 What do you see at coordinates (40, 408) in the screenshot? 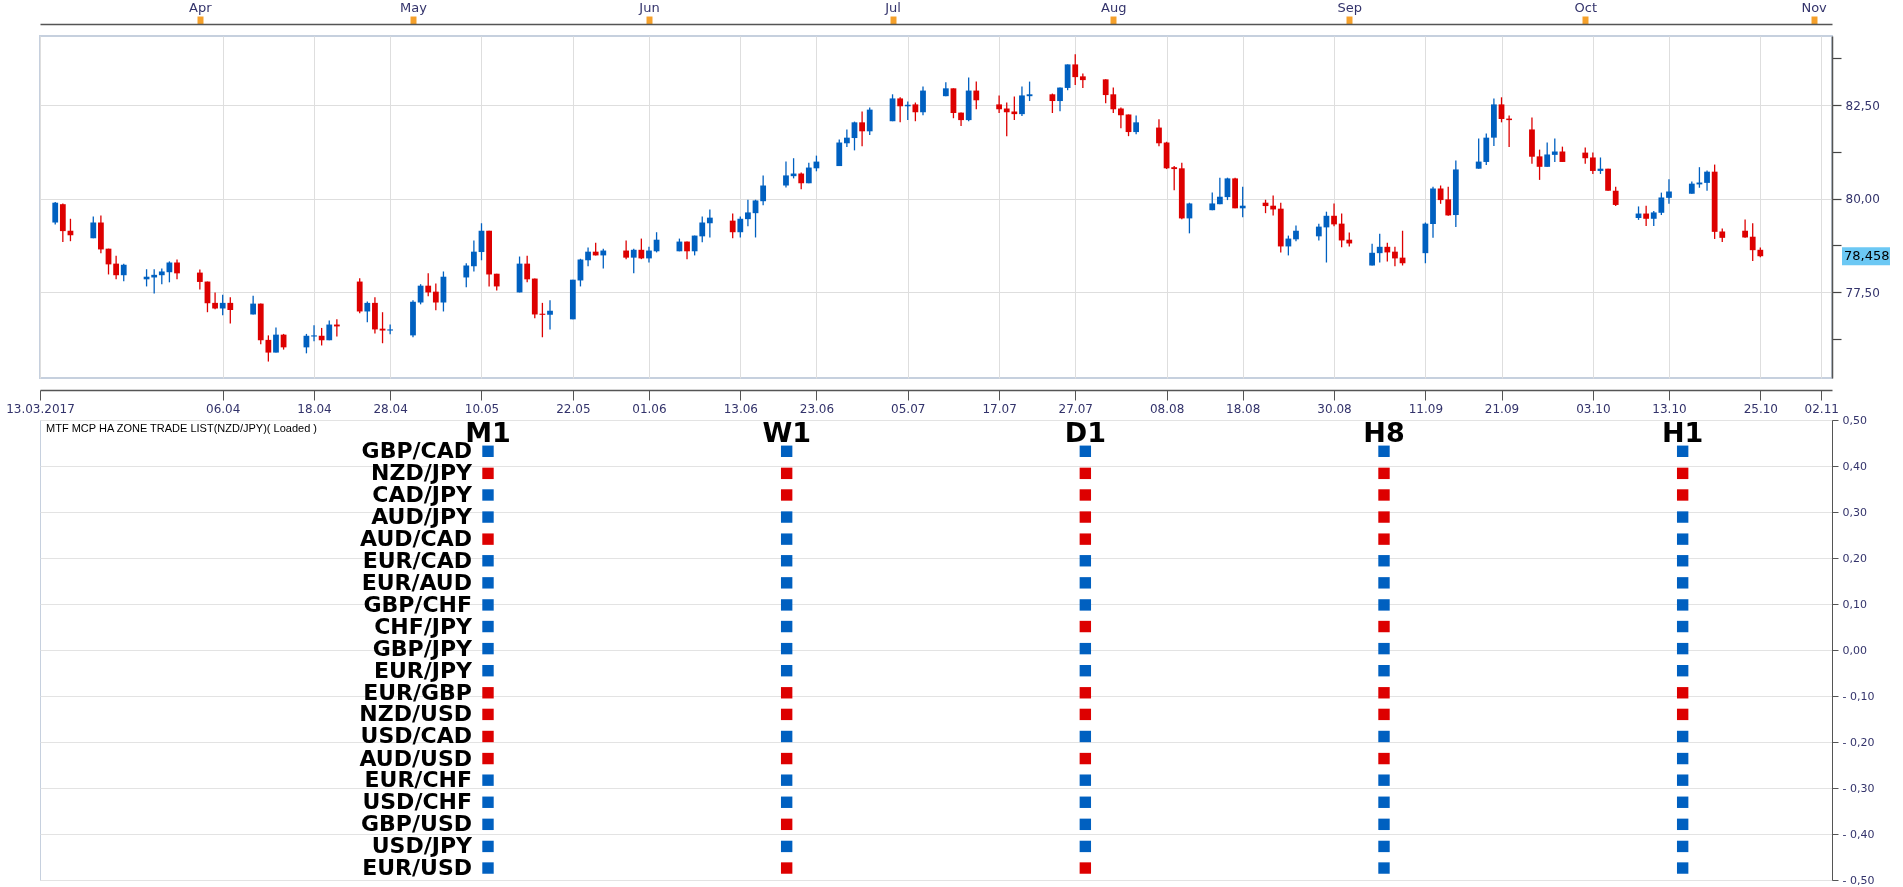
I see `x-tick-label: 13.03.2017` at bounding box center [40, 408].